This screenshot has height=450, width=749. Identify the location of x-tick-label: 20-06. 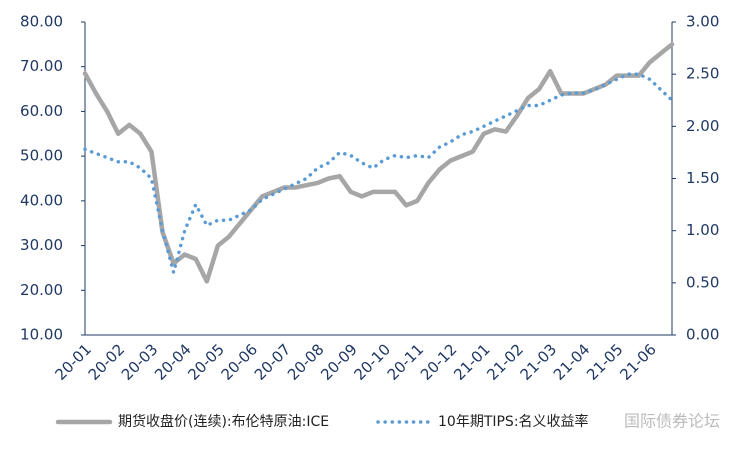
(240, 362).